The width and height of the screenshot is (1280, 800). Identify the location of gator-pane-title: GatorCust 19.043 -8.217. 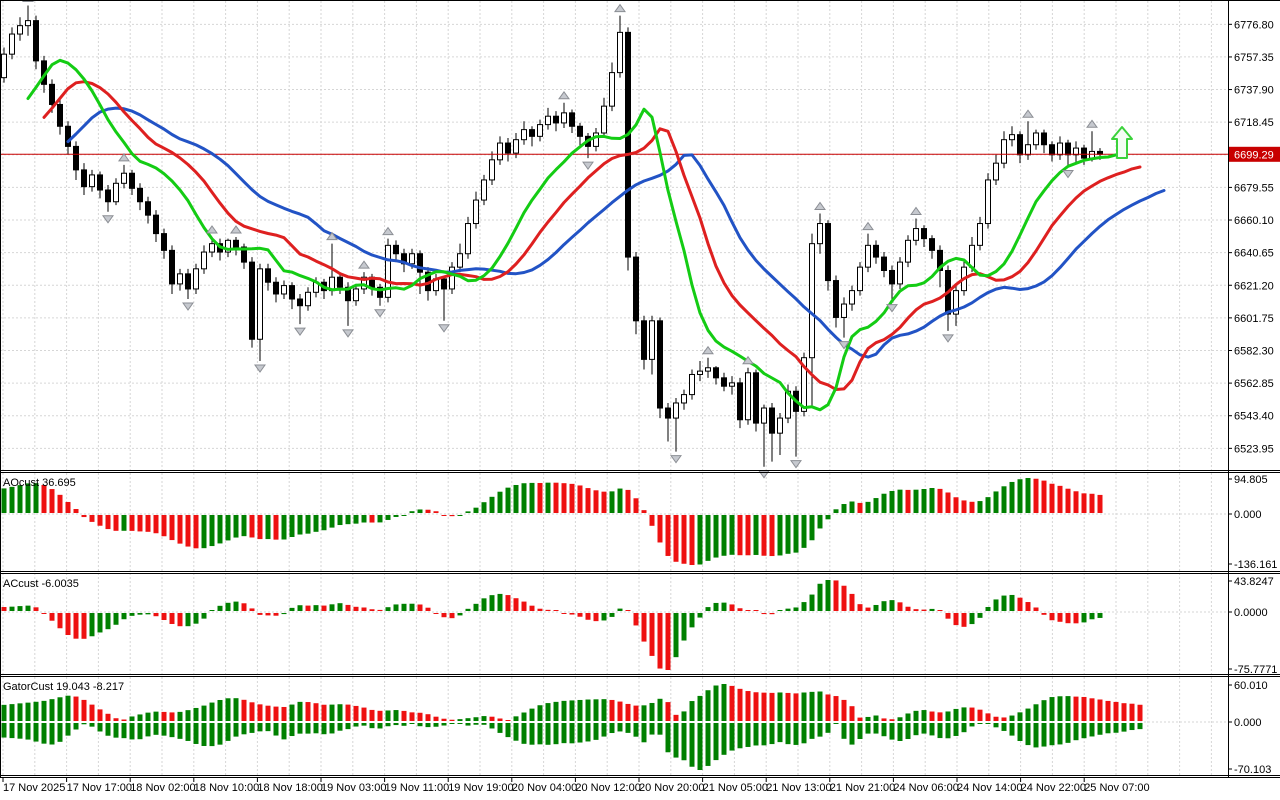
(63, 687).